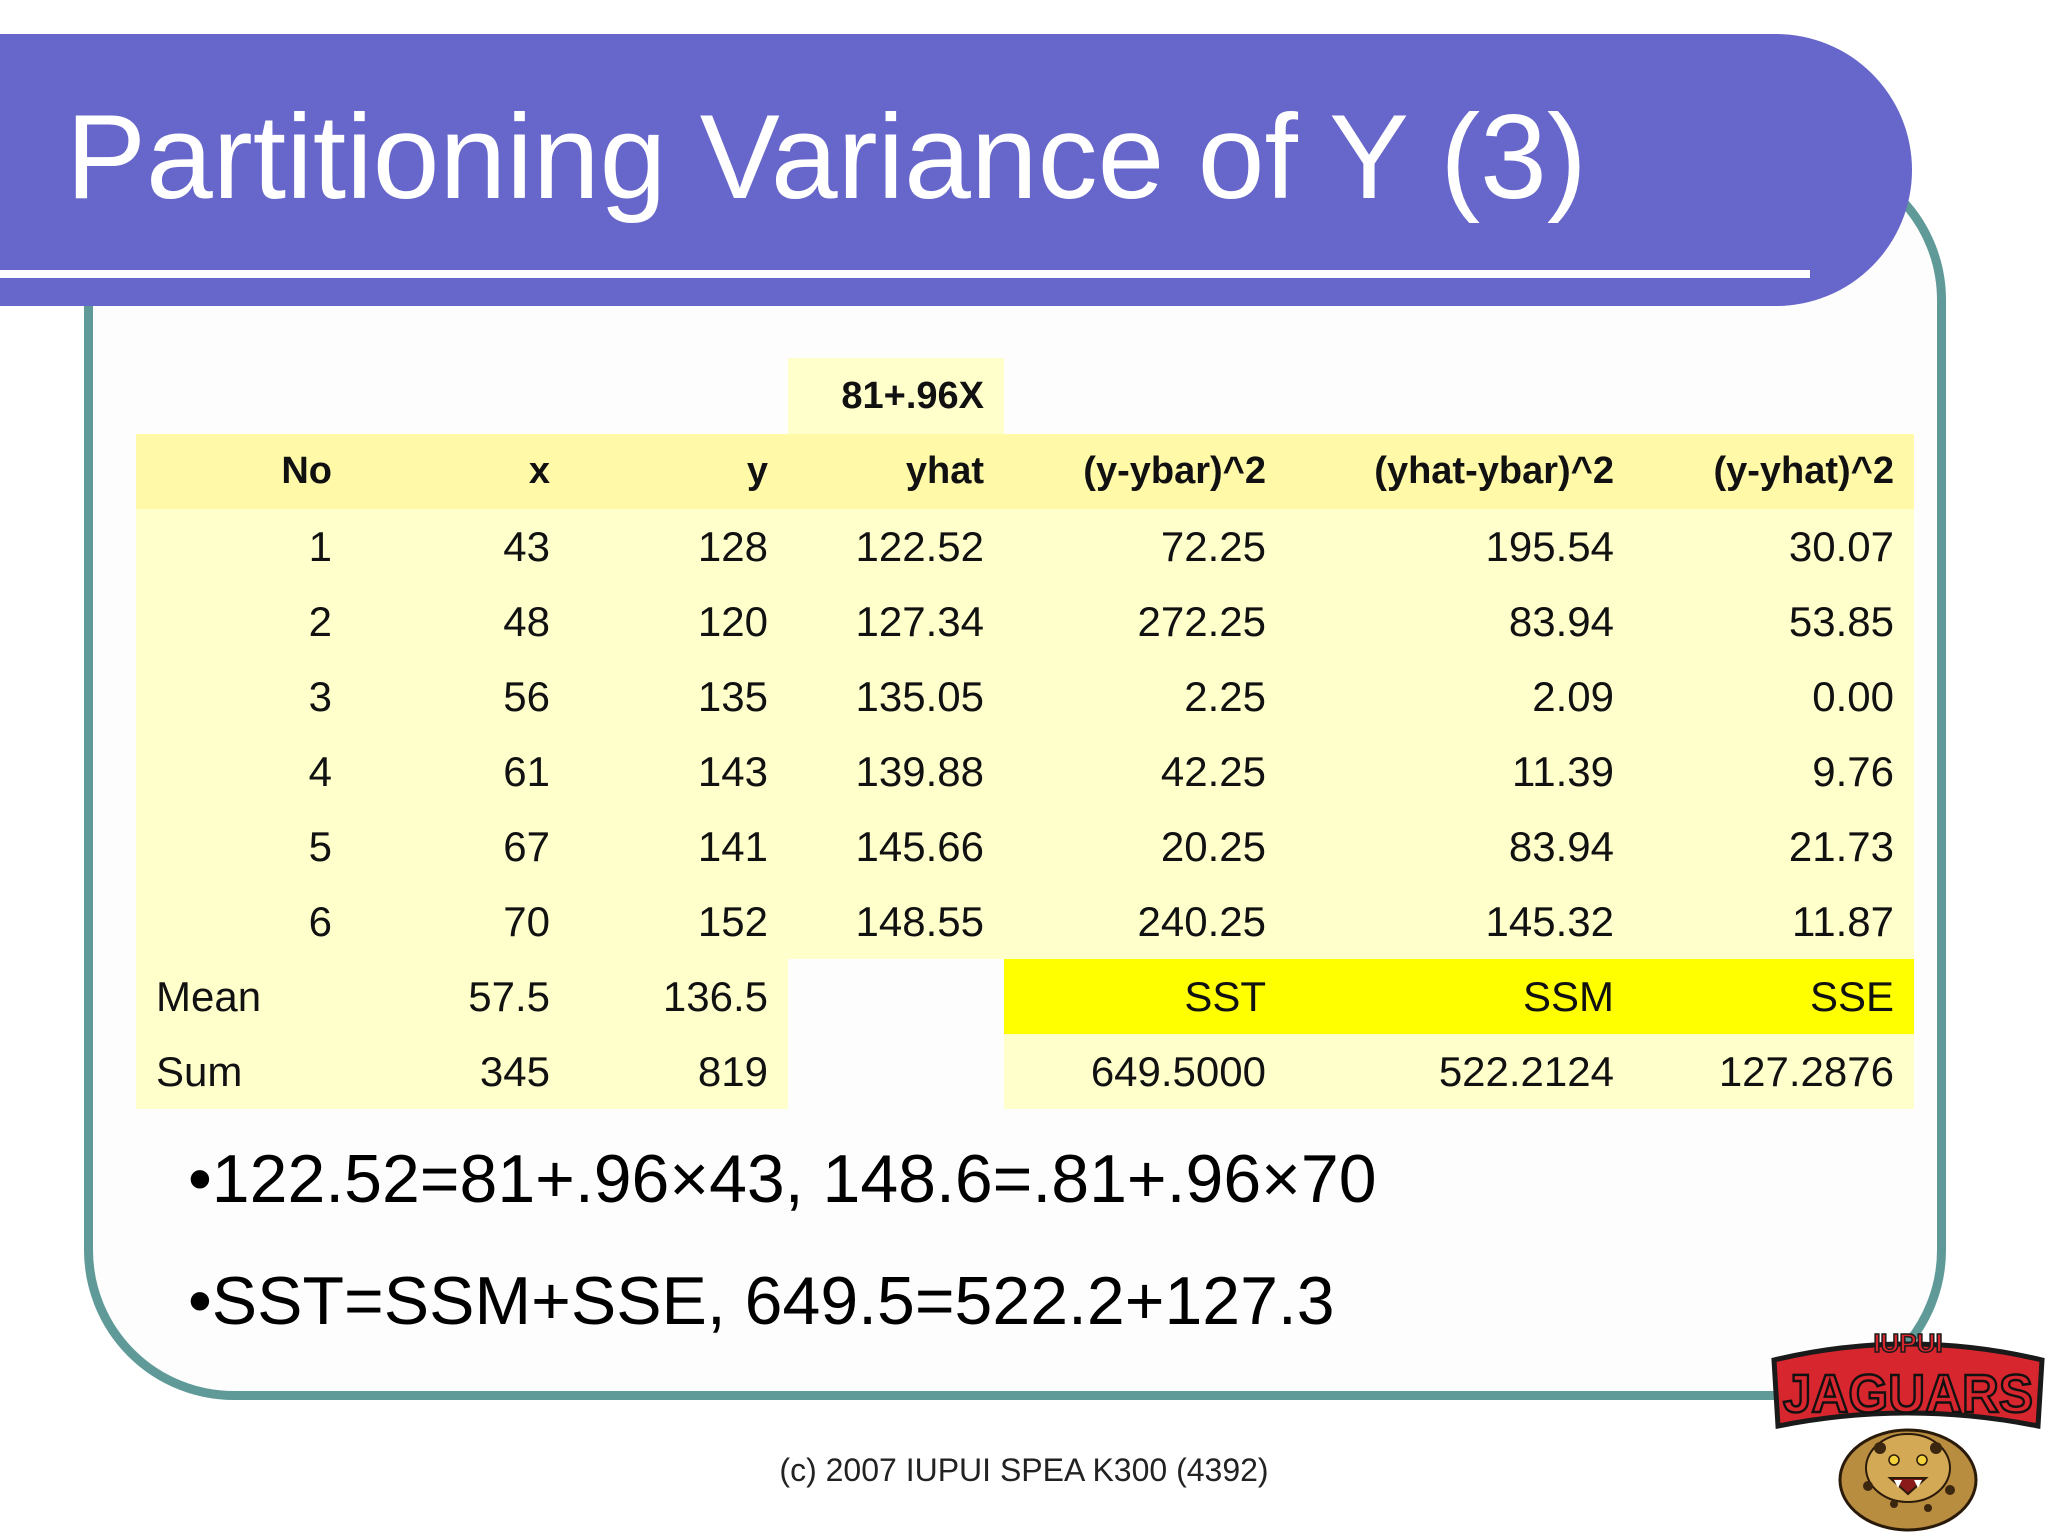  What do you see at coordinates (905, 274) in the screenshot?
I see `title-underline` at bounding box center [905, 274].